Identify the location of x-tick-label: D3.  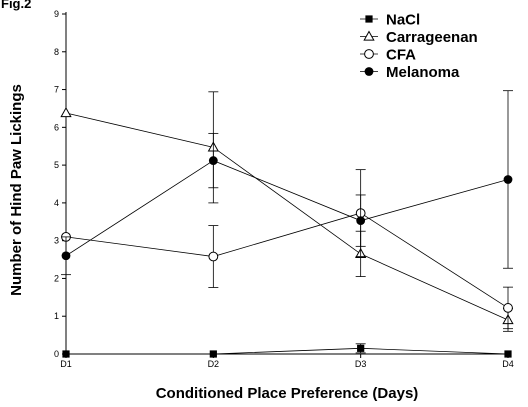
(361, 364).